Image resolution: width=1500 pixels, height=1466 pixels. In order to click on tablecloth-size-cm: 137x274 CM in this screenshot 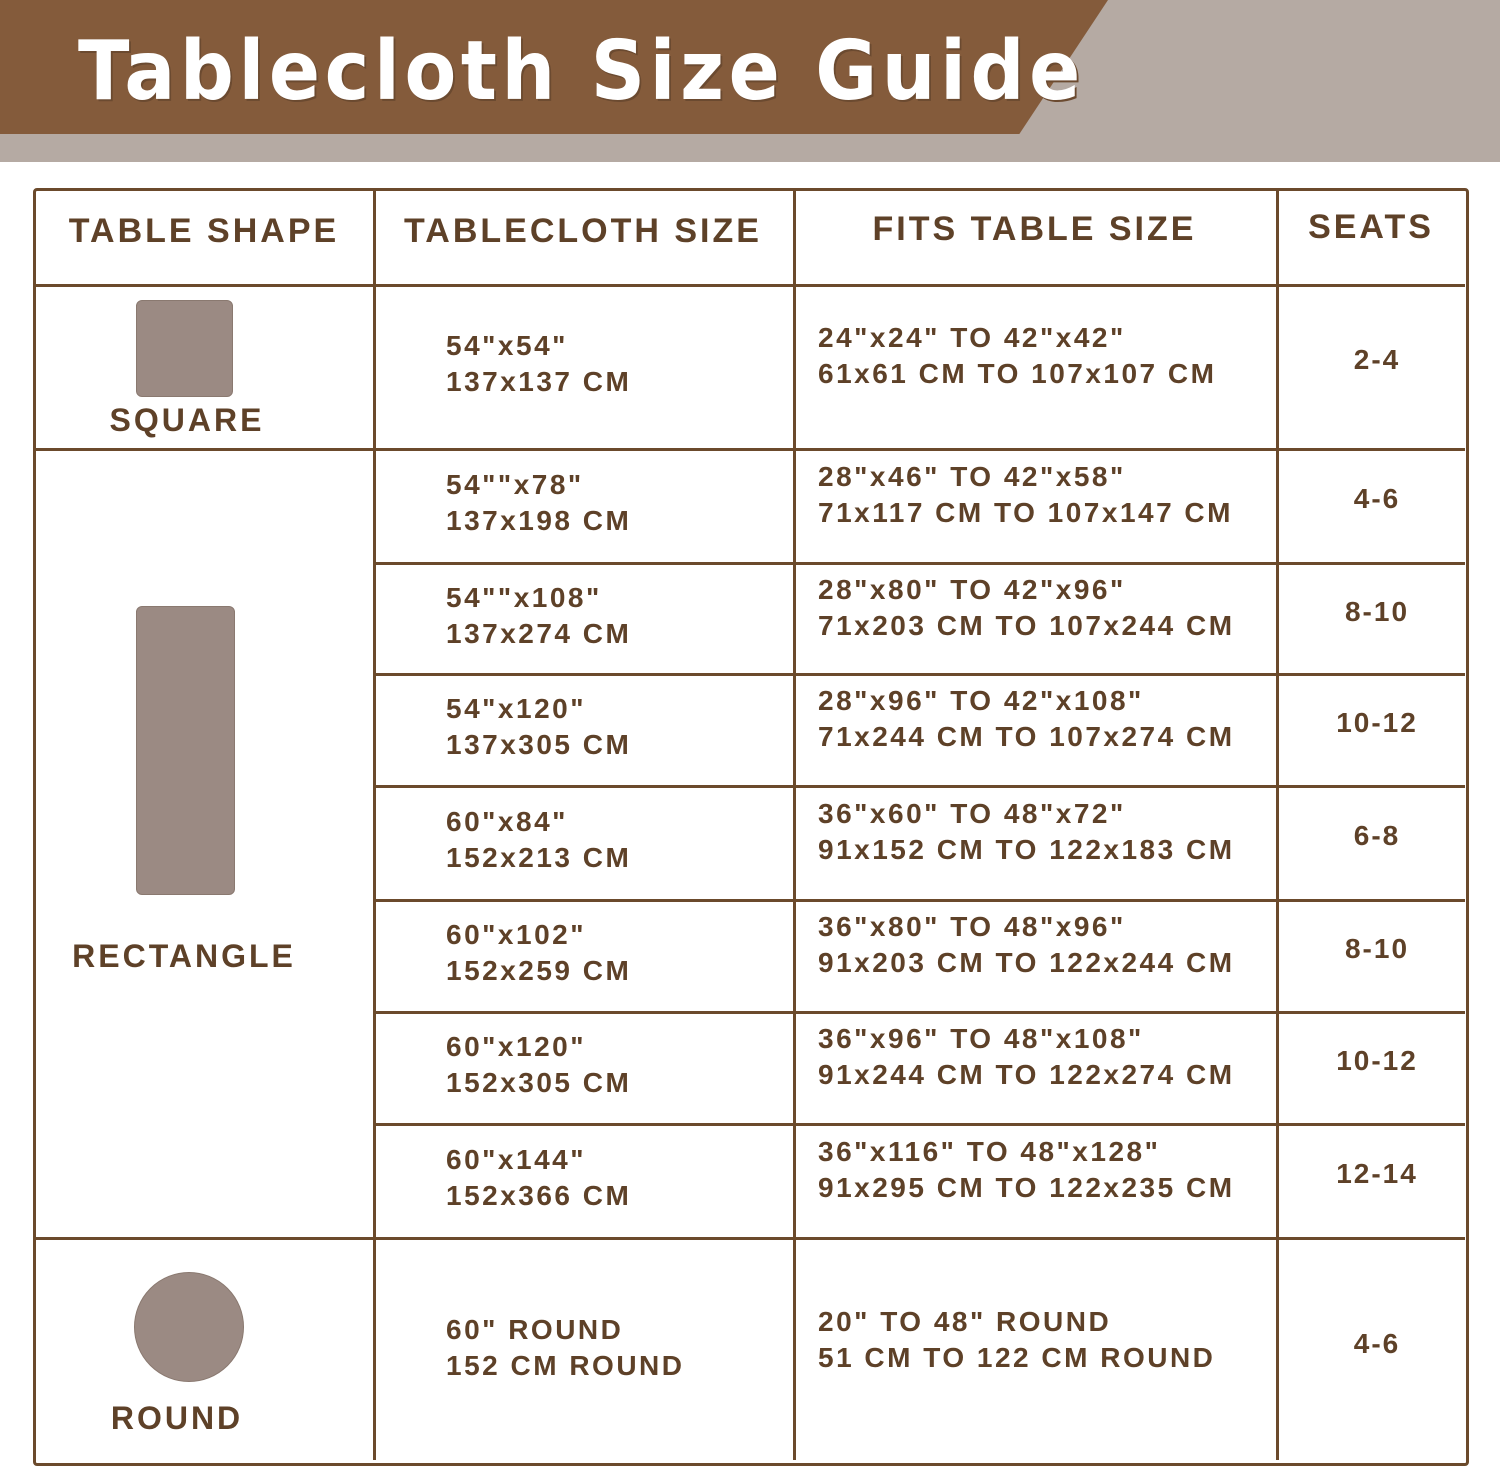, I will do `click(539, 633)`.